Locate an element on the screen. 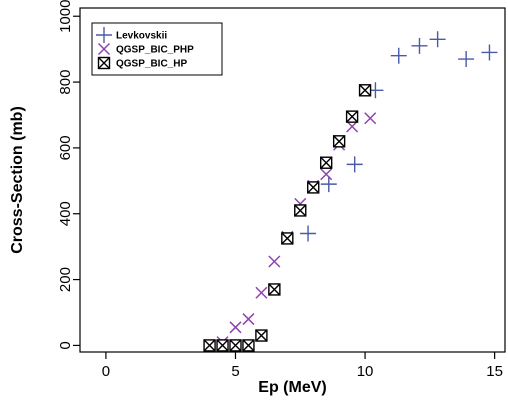  legend-label: QGSP_BIC_HP is located at coordinates (151, 64).